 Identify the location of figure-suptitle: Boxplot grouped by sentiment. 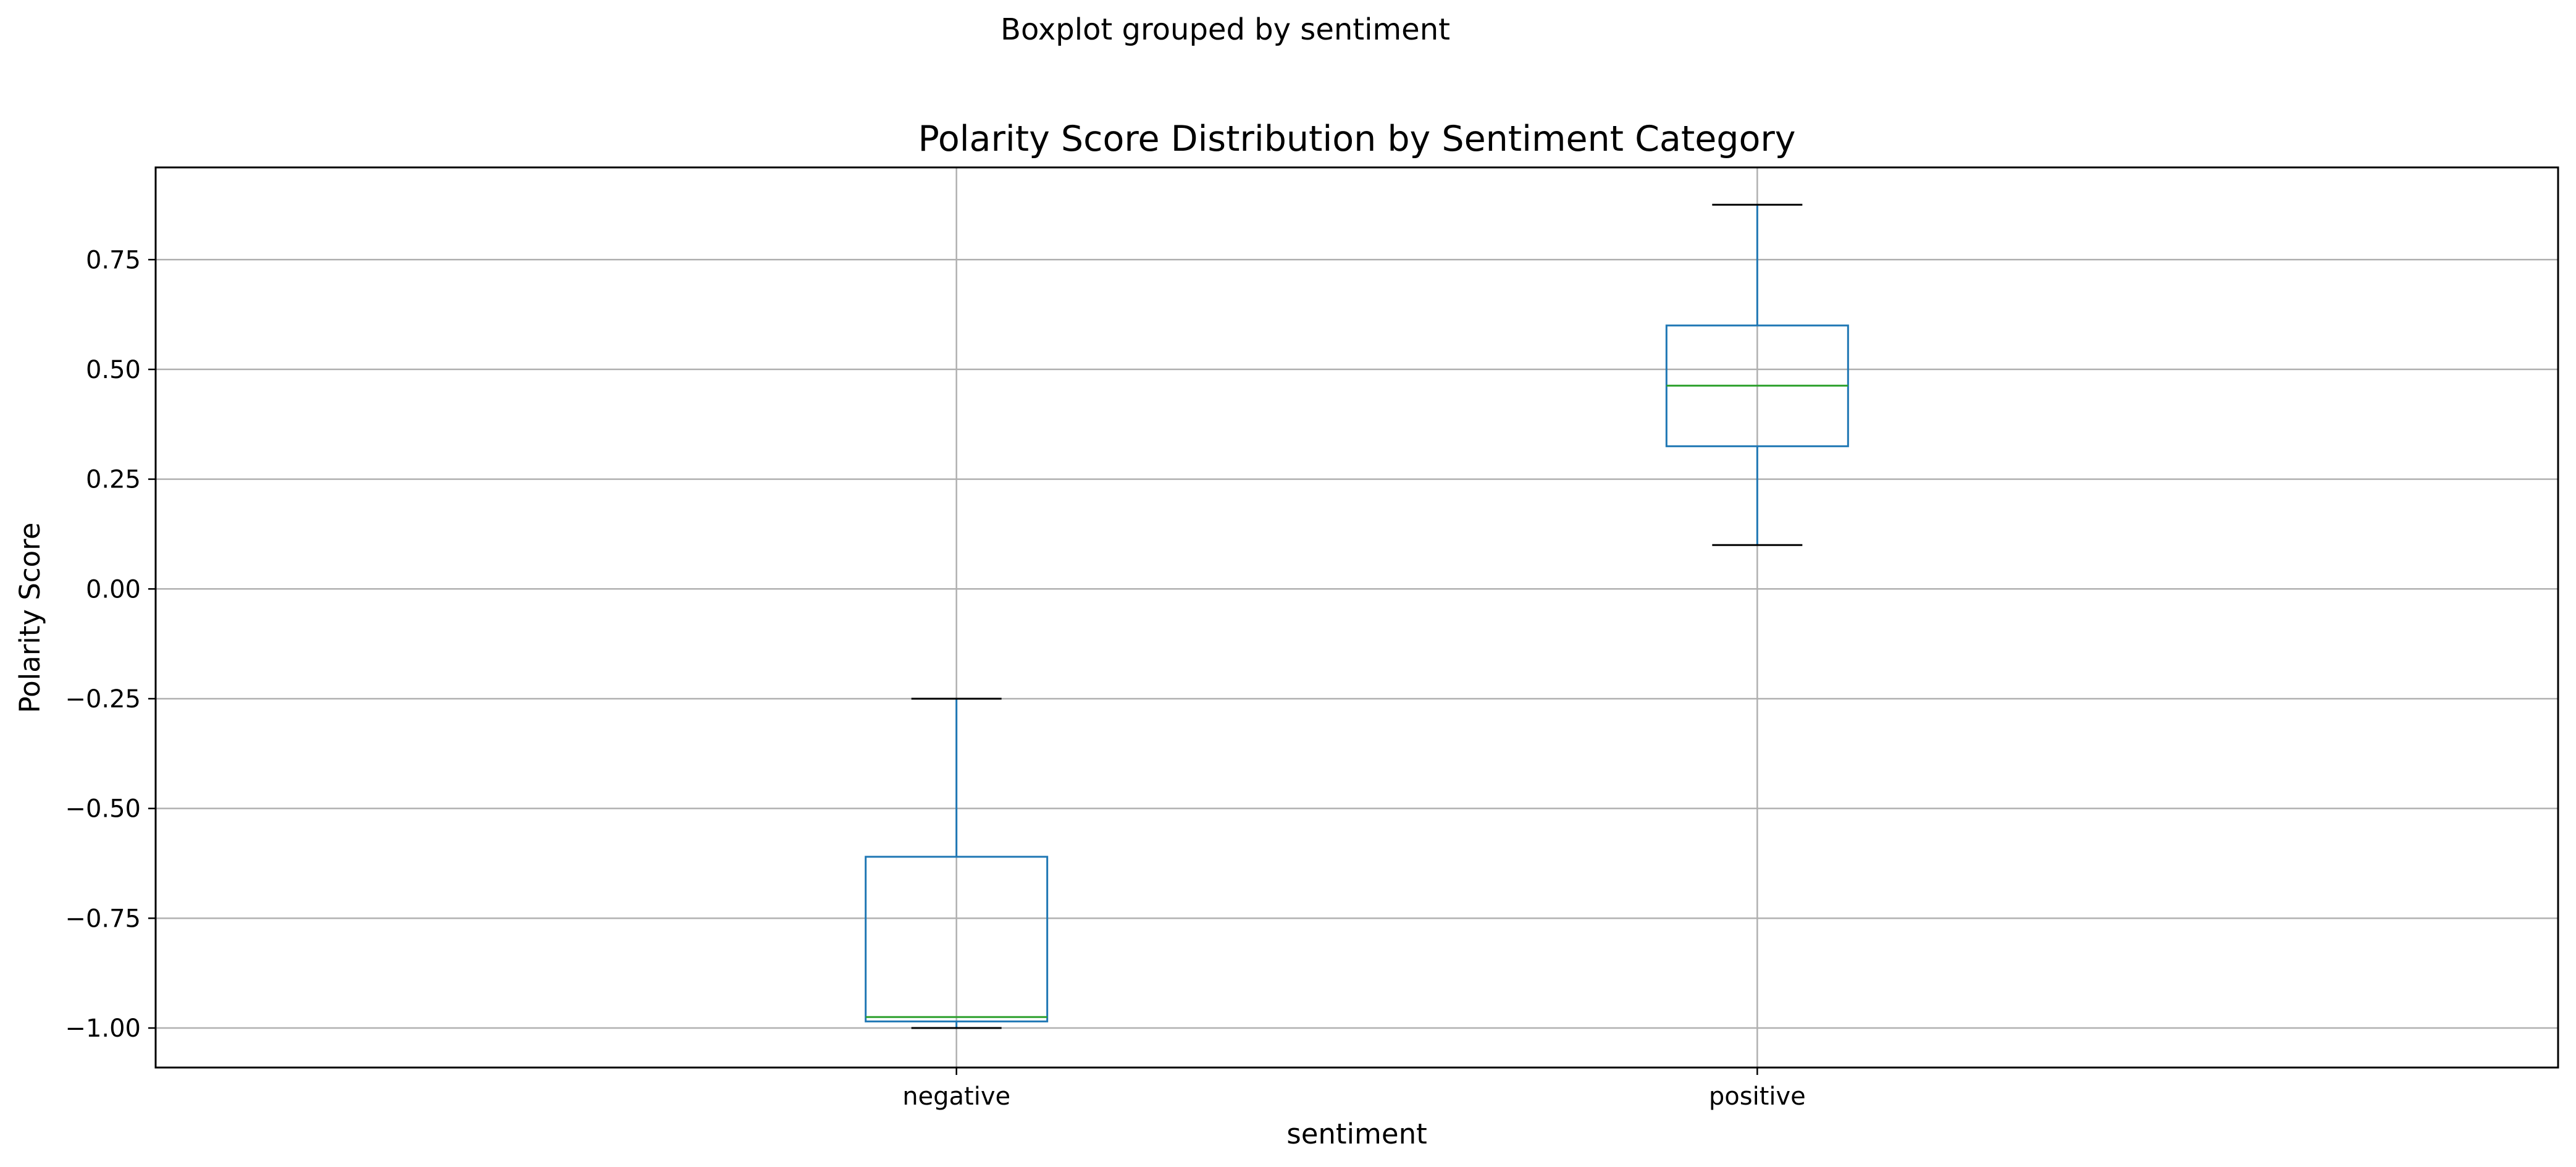
(1225, 29).